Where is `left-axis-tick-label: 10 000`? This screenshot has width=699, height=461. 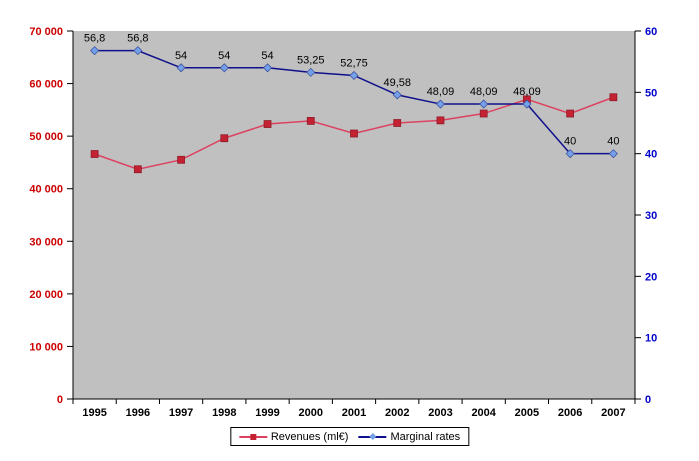 left-axis-tick-label: 10 000 is located at coordinates (46, 347).